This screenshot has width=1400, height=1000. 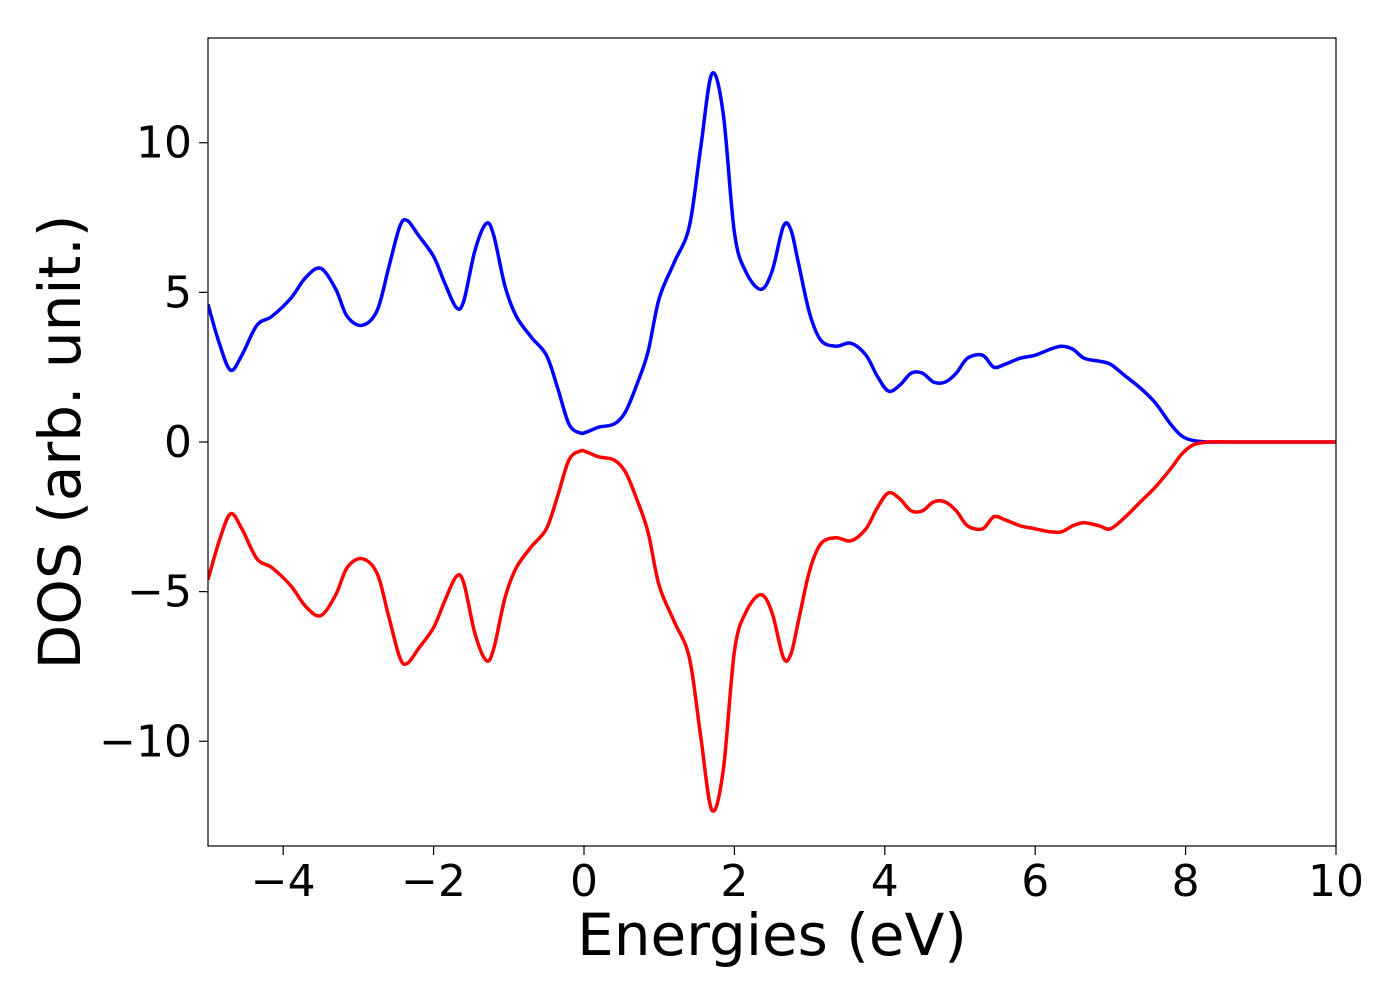 I want to click on y-tick-label: 5, so click(x=178, y=292).